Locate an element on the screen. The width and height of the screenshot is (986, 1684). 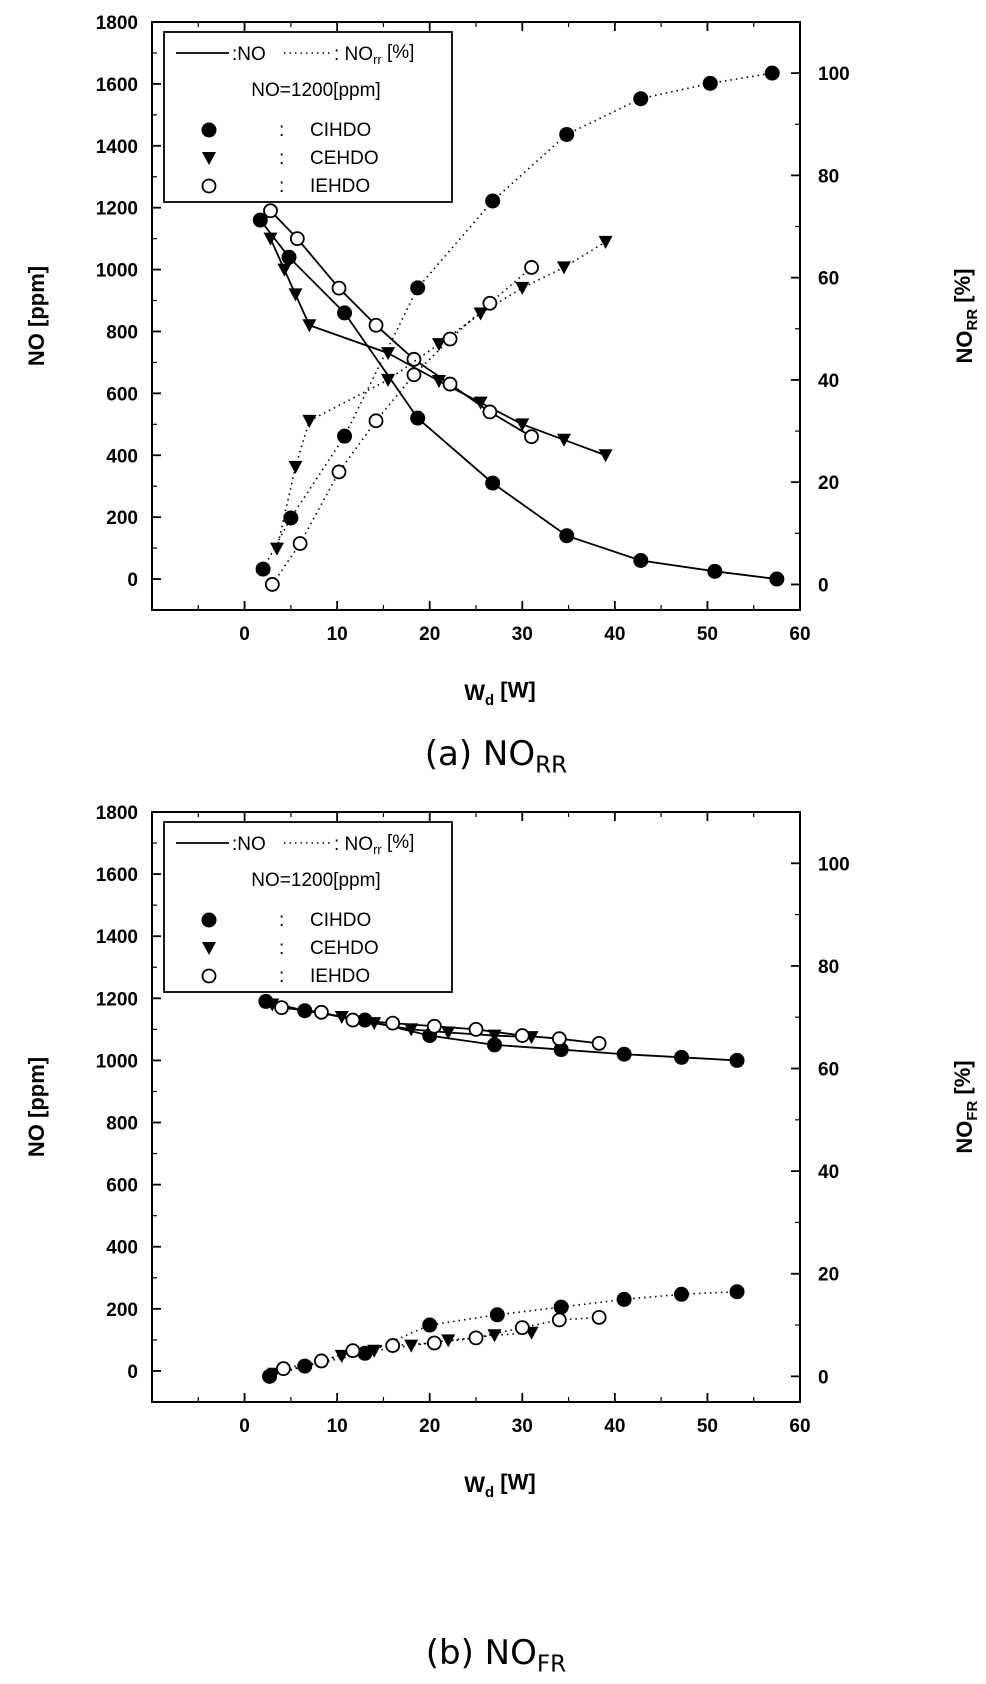
x-axis-label: Wd [W] is located at coordinates (499, 1485).